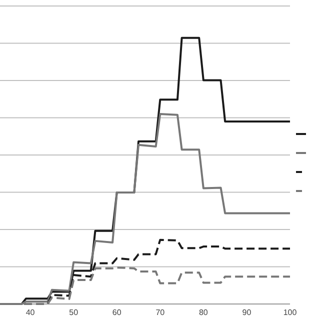  Describe the element at coordinates (74, 312) in the screenshot. I see `x-tick-label: 50` at that location.